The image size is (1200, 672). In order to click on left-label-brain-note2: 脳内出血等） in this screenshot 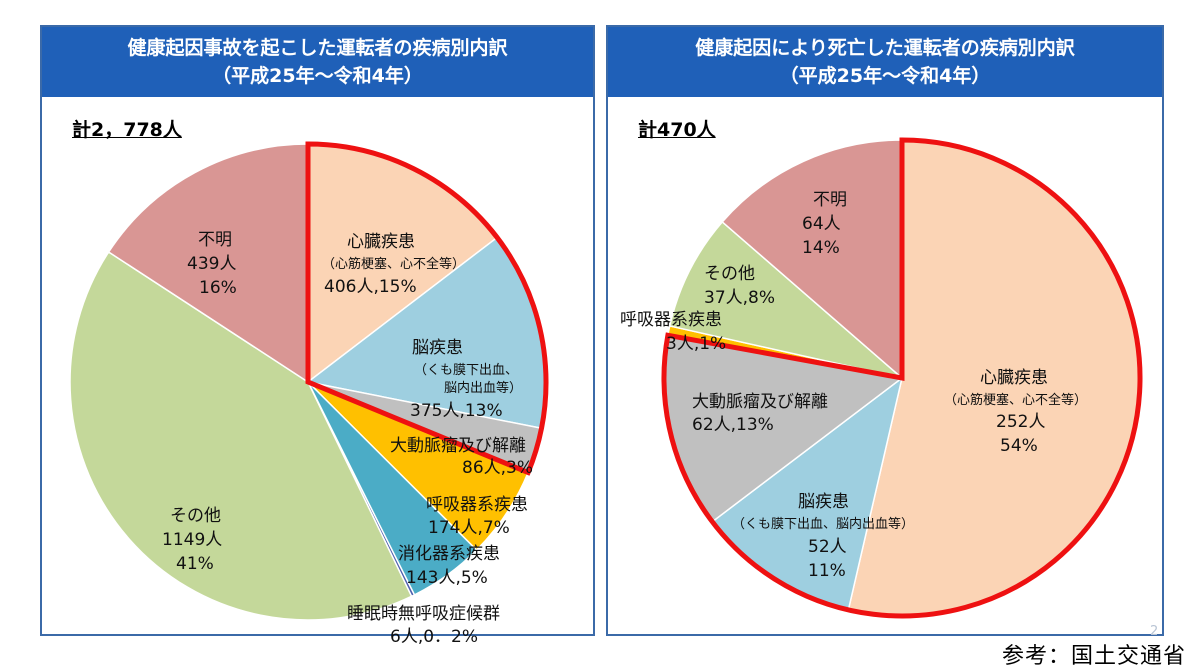, I will do `click(483, 388)`.